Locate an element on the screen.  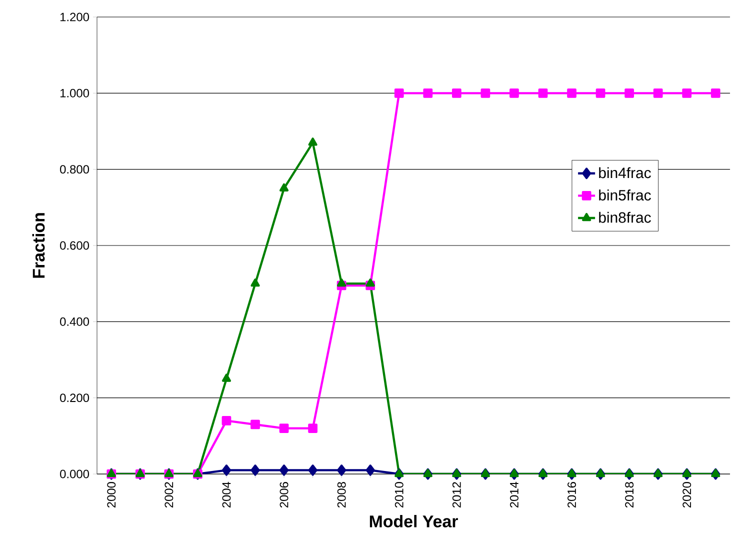
x-tick-label: 2002 is located at coordinates (169, 495).